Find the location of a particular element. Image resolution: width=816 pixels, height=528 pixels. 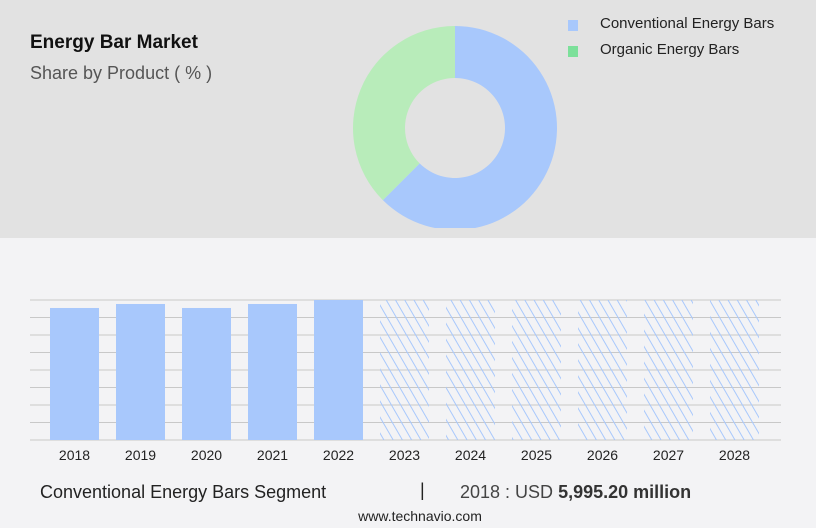

x-tick-label: 2028 is located at coordinates (734, 455).